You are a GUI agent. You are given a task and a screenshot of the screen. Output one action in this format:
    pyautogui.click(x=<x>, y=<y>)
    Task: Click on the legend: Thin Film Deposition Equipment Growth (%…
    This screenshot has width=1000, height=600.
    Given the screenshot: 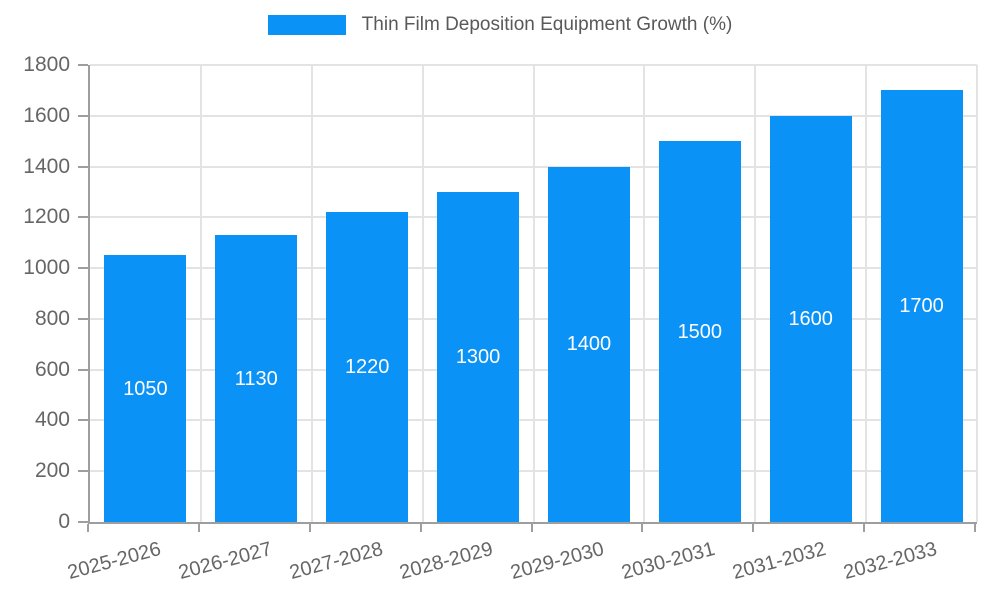 What is the action you would take?
    pyautogui.click(x=500, y=25)
    